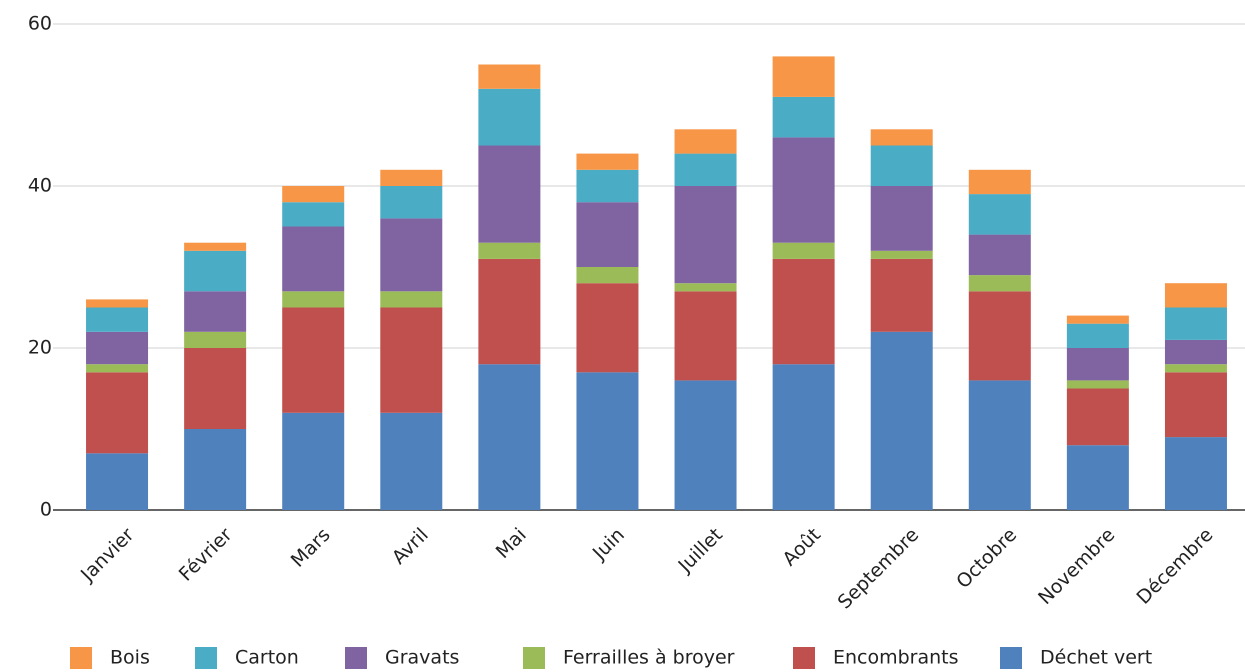  What do you see at coordinates (206, 555) in the screenshot?
I see `x-tick-label: Février` at bounding box center [206, 555].